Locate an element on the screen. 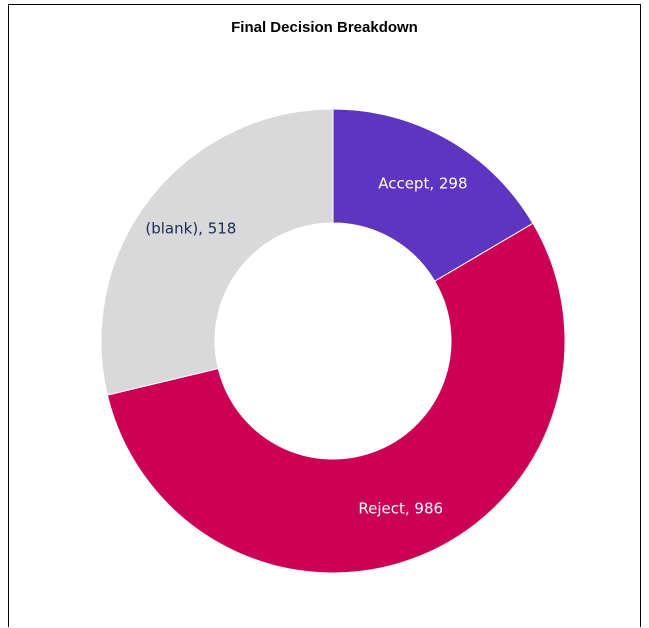 Image resolution: width=649 pixels, height=628 pixels. slice-accept is located at coordinates (433, 195).